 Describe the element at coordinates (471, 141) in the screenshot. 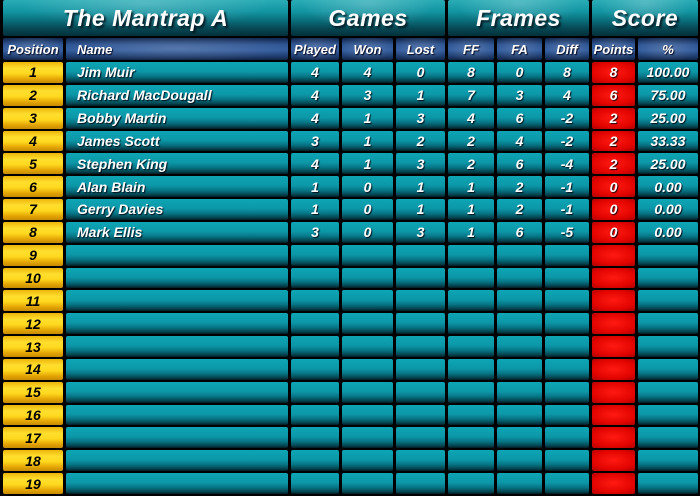

I see `frames-for-cell: 2` at that location.